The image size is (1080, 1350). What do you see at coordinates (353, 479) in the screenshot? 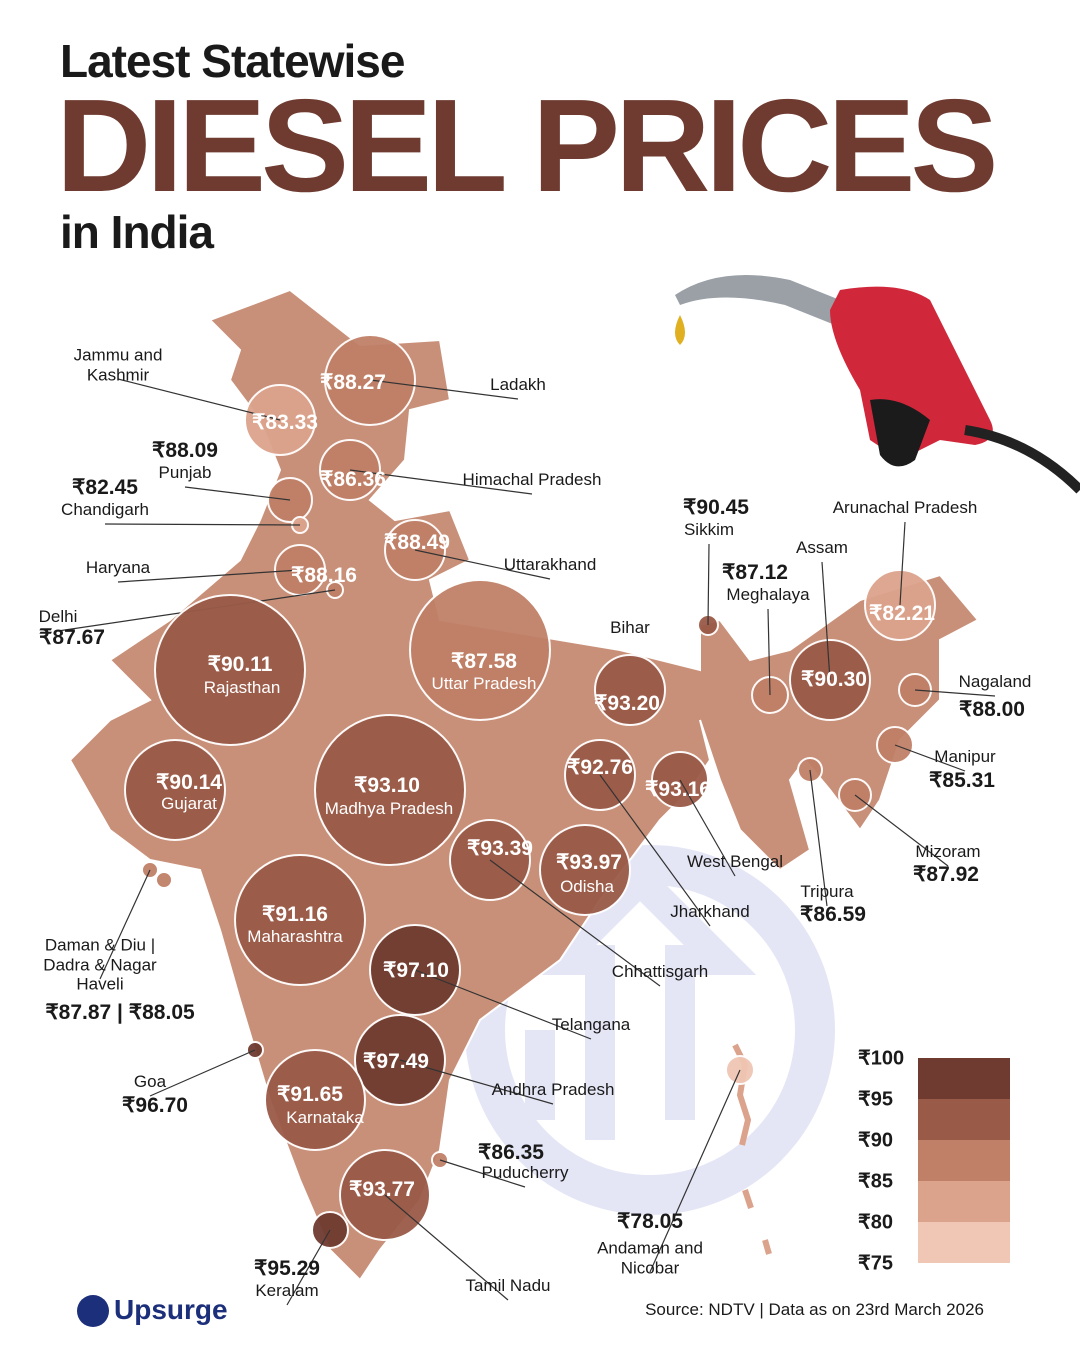
I see `state-price: ₹86.36` at bounding box center [353, 479].